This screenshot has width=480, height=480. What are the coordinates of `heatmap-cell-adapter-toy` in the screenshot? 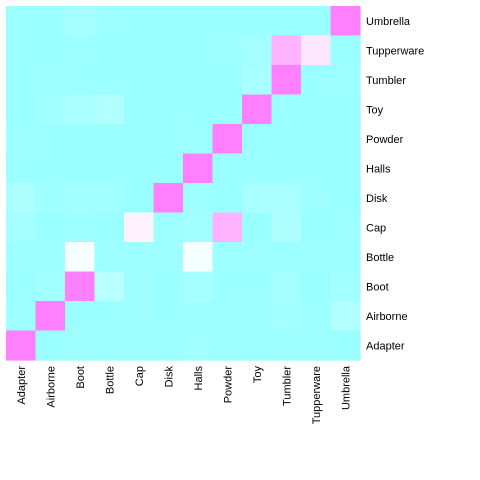 It's located at (257, 345).